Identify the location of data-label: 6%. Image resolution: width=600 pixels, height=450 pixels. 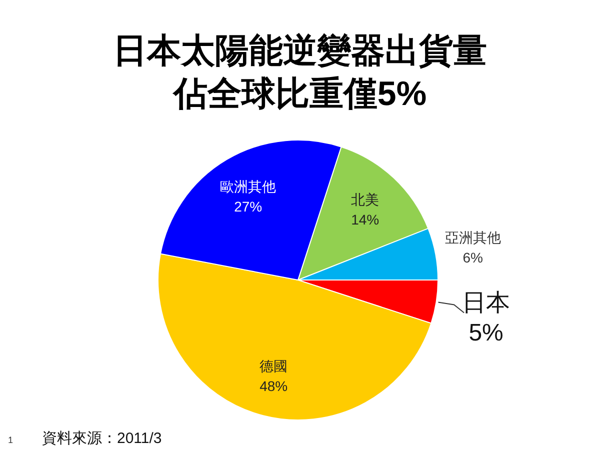
(472, 258).